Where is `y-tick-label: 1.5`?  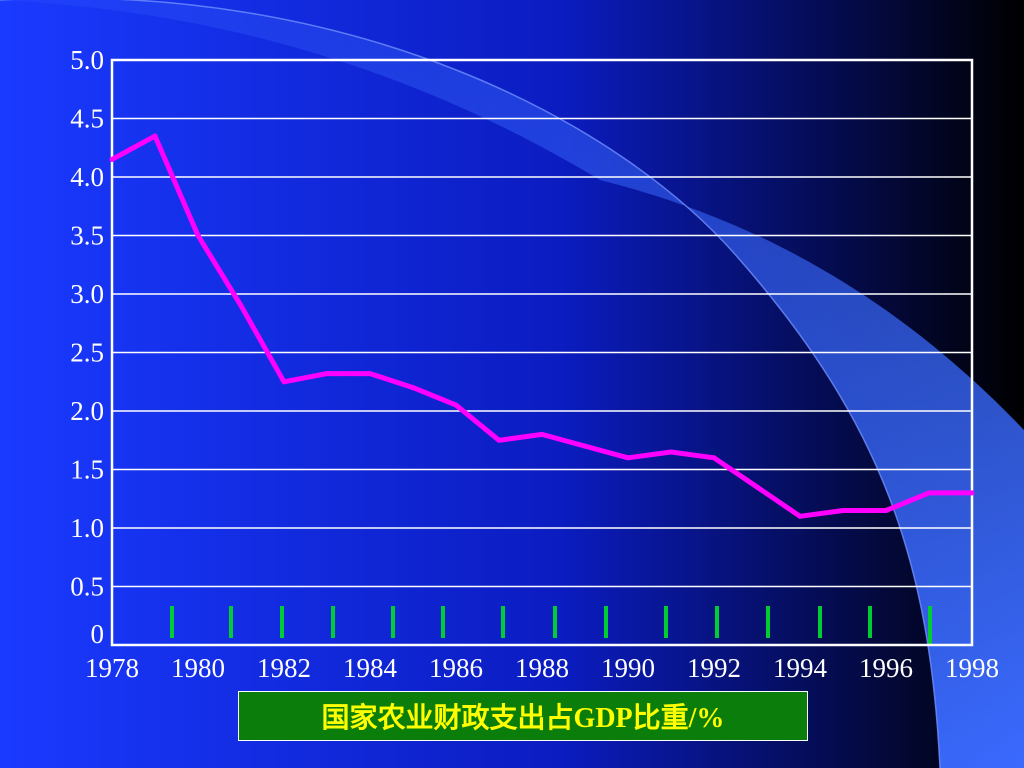 y-tick-label: 1.5 is located at coordinates (87, 470).